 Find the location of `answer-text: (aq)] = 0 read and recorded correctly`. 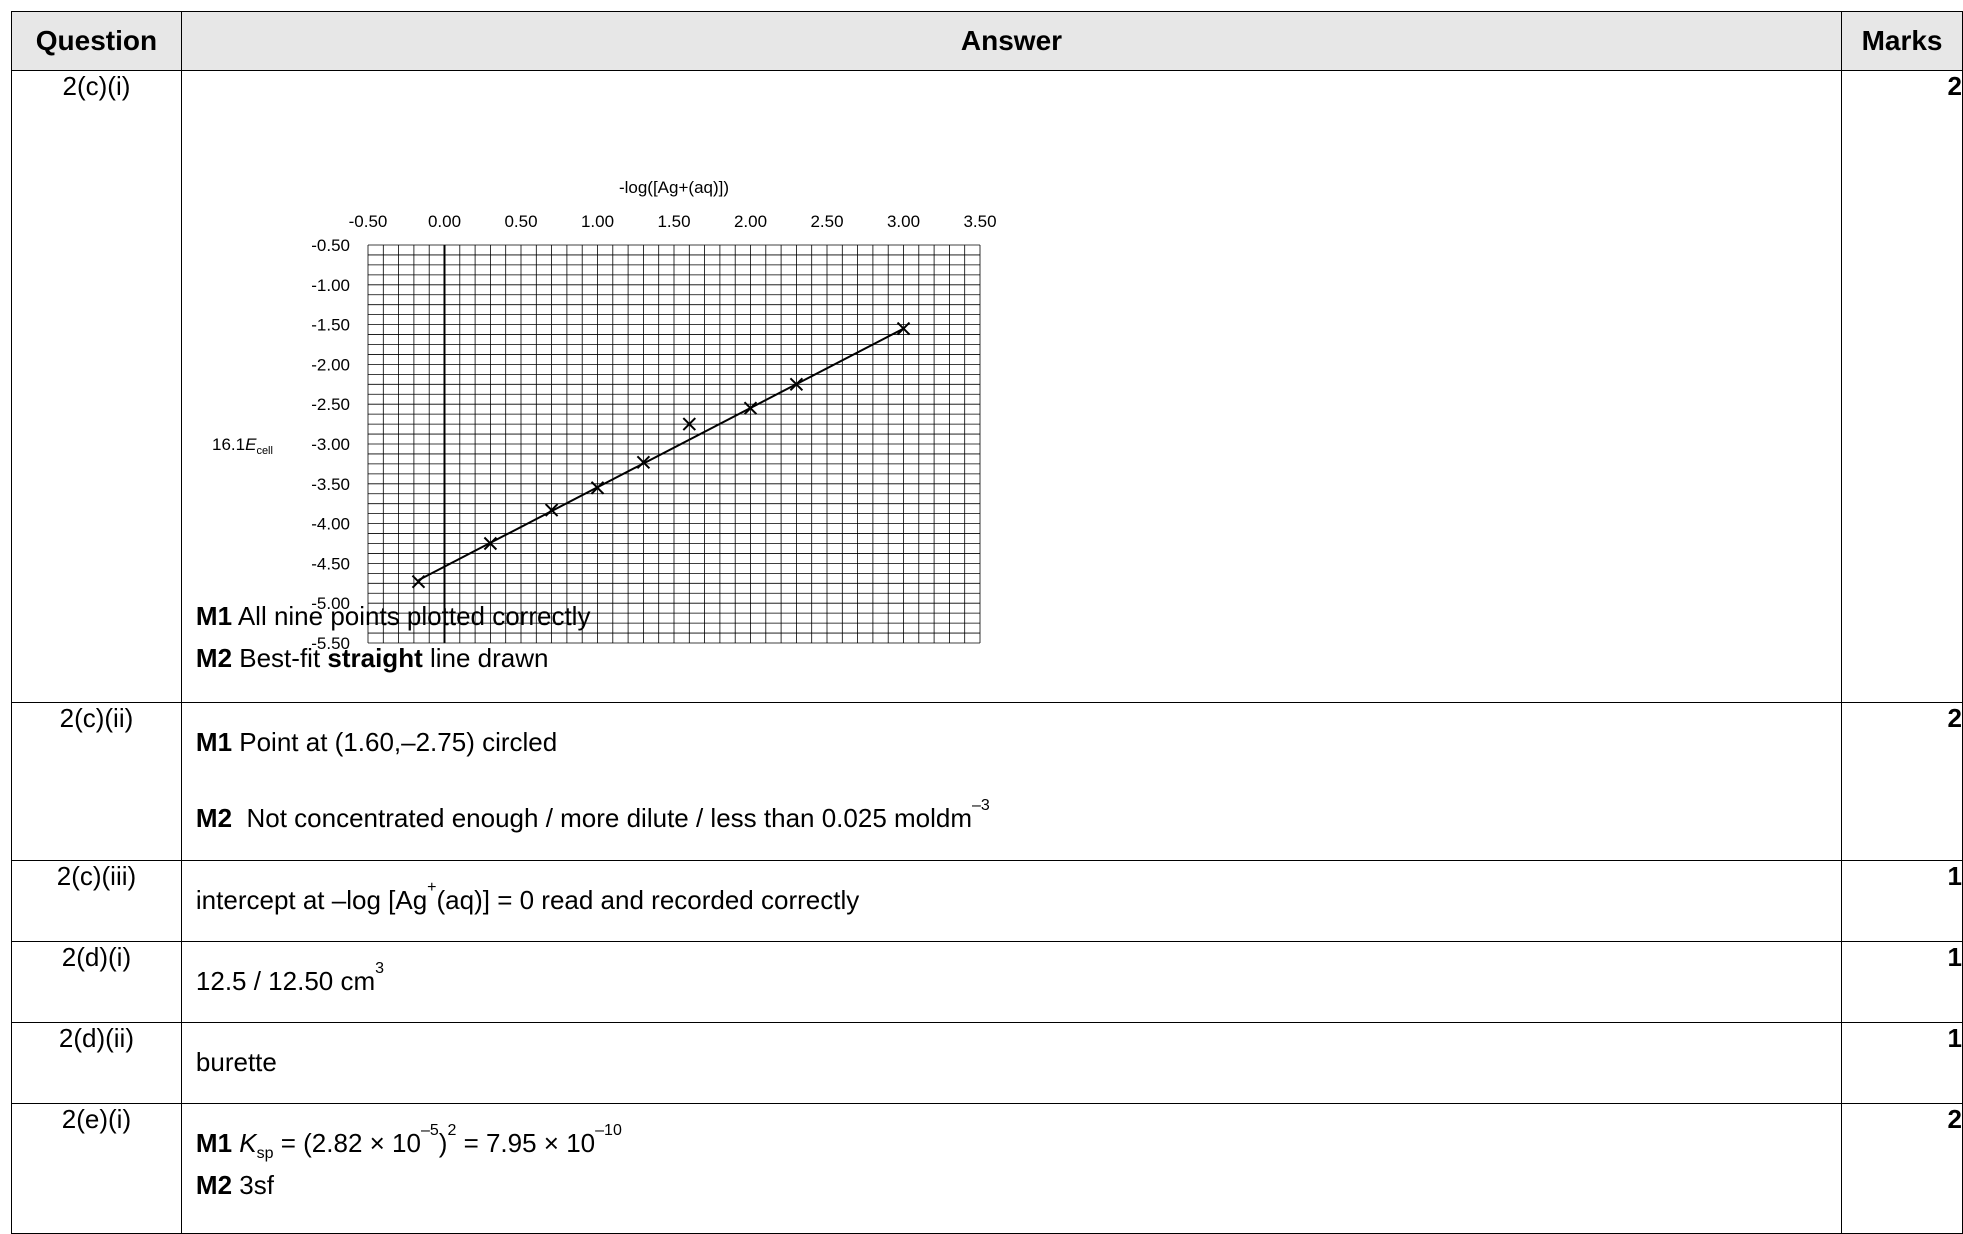

answer-text: (aq)] = 0 read and recorded correctly is located at coordinates (648, 900).